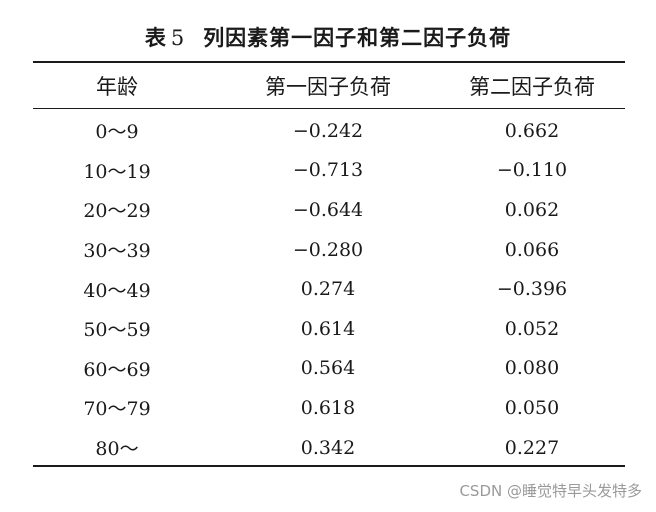 This screenshot has width=656, height=512. What do you see at coordinates (117, 449) in the screenshot?
I see `cell-age: 80～` at bounding box center [117, 449].